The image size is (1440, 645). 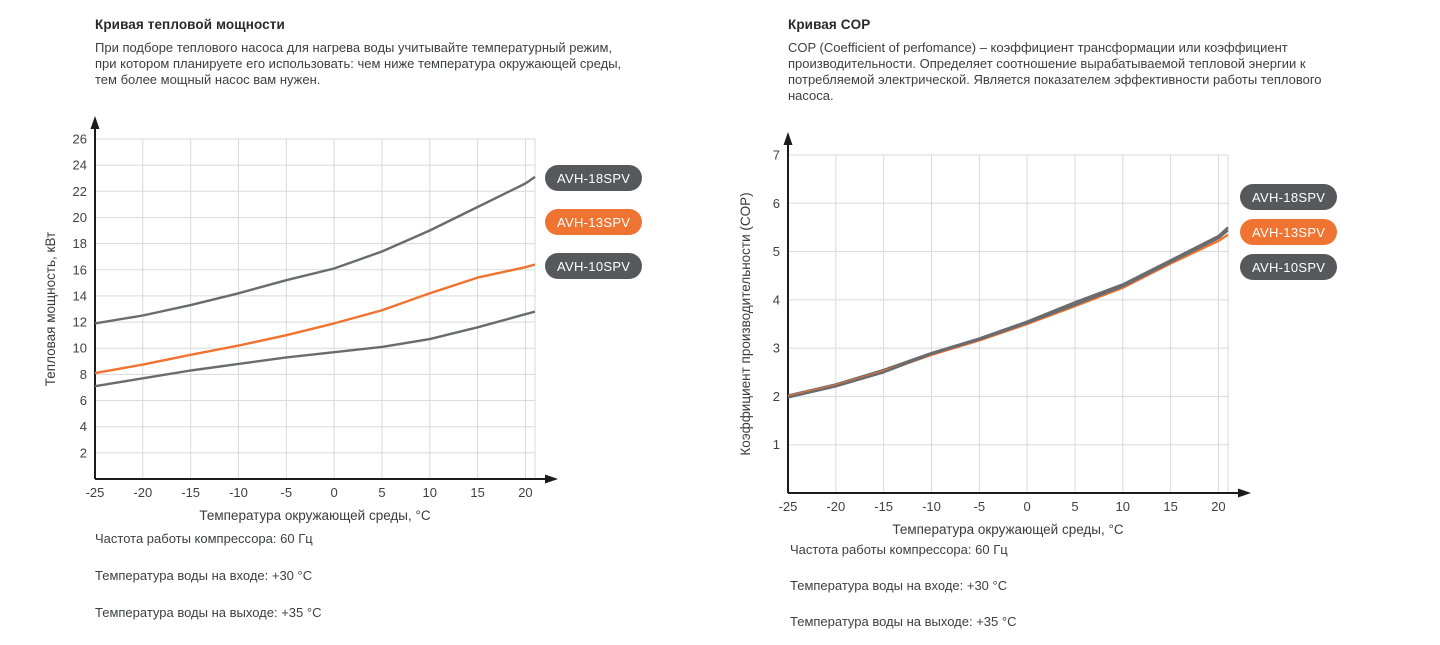 I want to click on y-tick-label: 12, so click(x=80, y=322).